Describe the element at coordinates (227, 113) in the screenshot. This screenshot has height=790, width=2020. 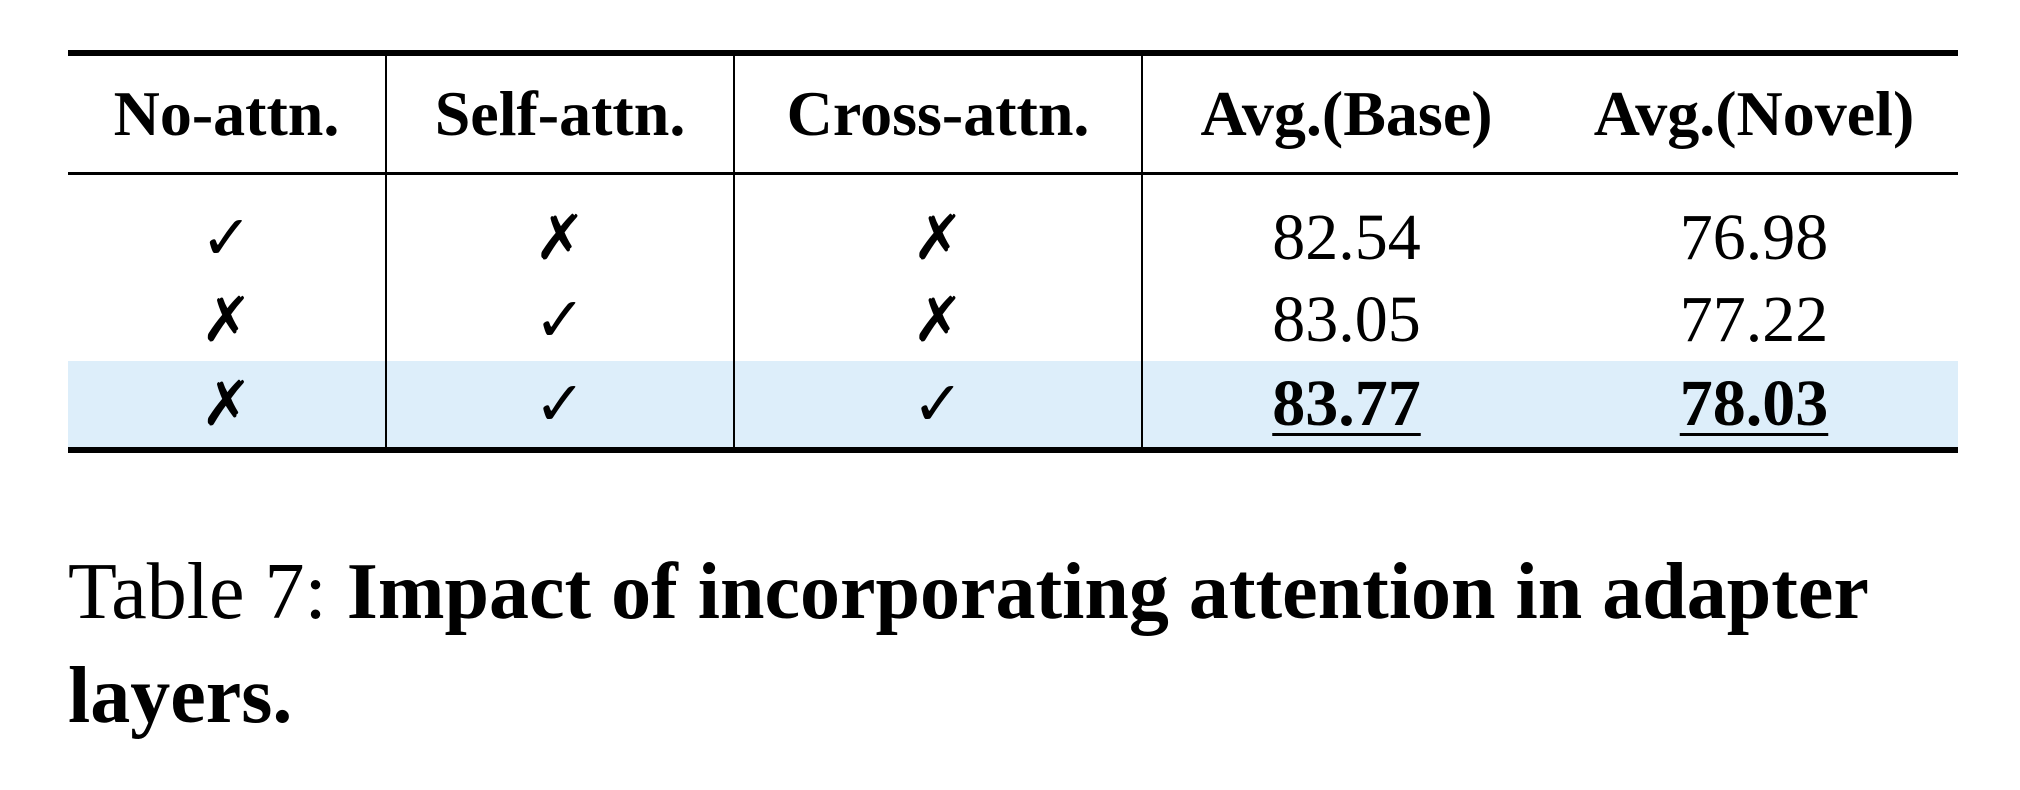
I see `header-no-attn: No-attn.` at that location.